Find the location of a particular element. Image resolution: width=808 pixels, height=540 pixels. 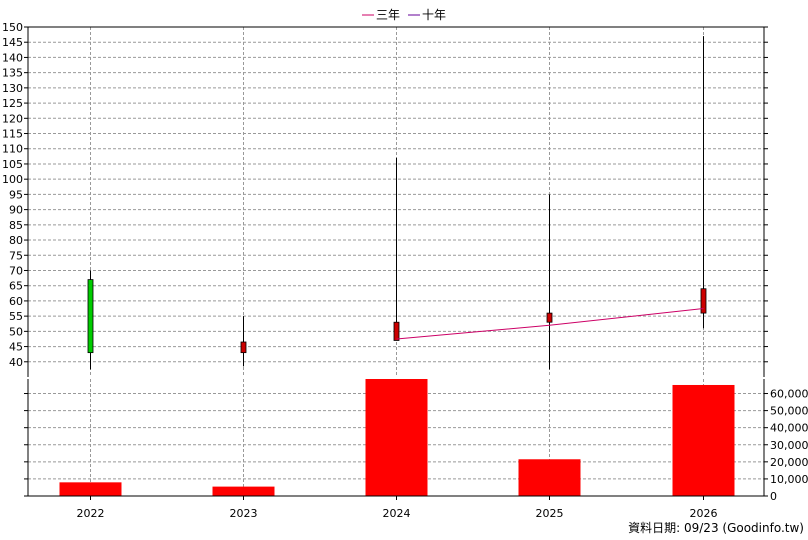

price-tick-label: 130 is located at coordinates (12, 88).